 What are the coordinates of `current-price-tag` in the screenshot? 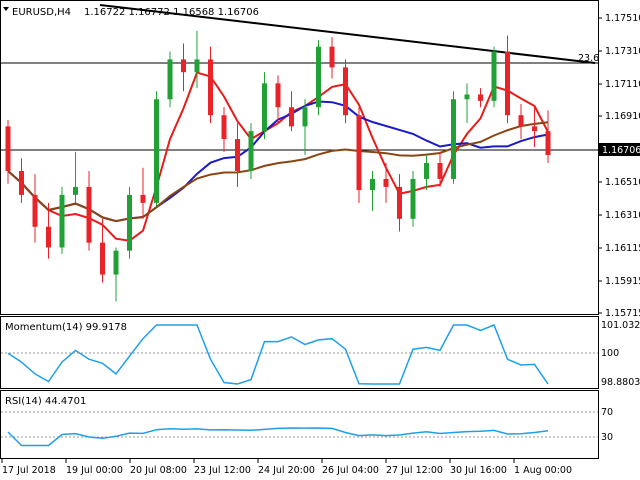 It's located at (619, 149).